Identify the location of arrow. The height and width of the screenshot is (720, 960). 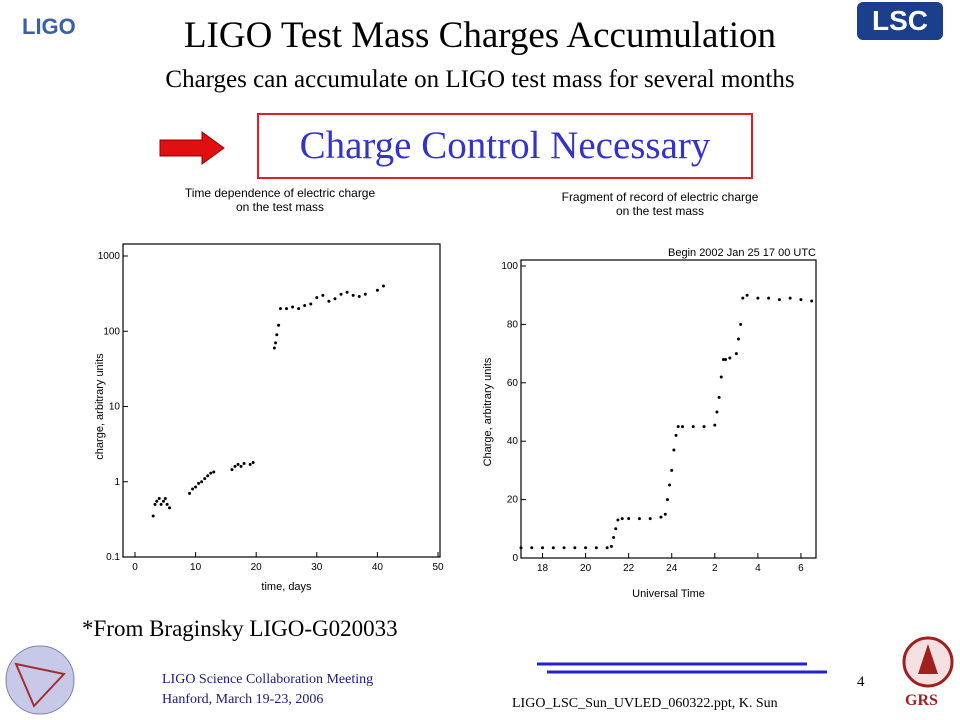
(192, 148).